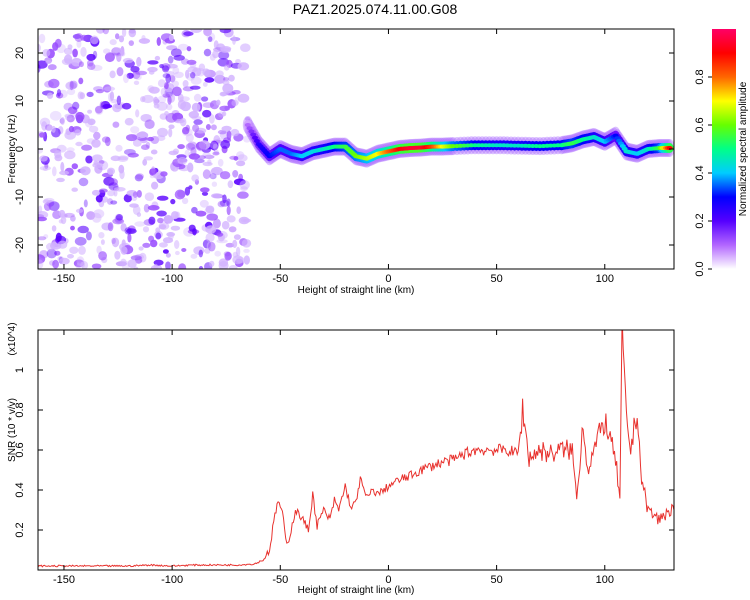 This screenshot has height=600, width=750. What do you see at coordinates (700, 268) in the screenshot?
I see `colorbar-tick-label: 0.0` at bounding box center [700, 268].